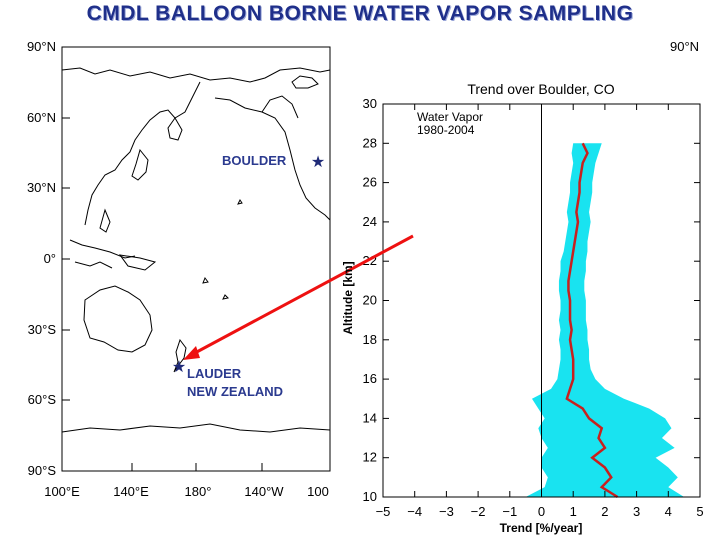  I want to click on x-tick-label: −5, so click(383, 511).